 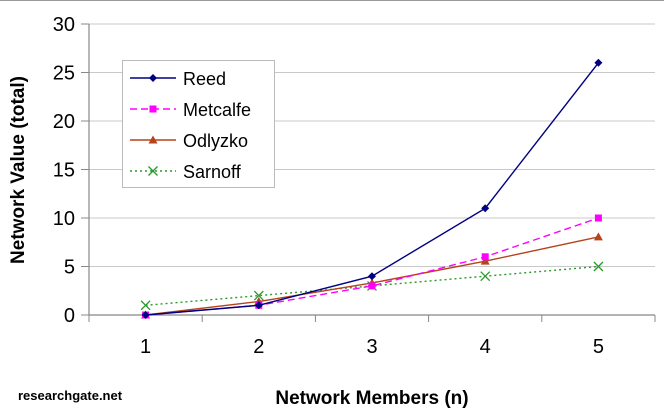 I want to click on y-tick-label: 25, so click(x=64, y=74).